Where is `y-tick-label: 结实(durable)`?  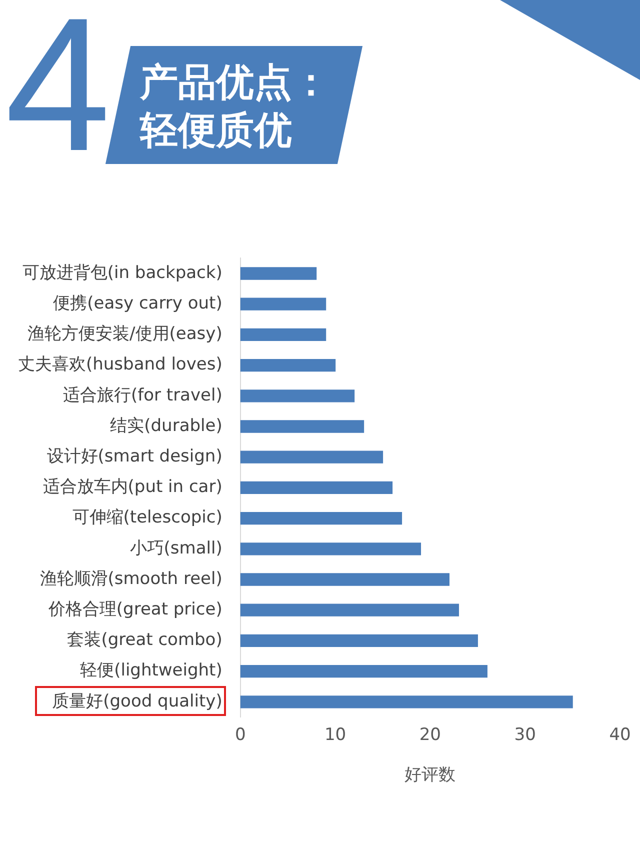 y-tick-label: 结实(durable) is located at coordinates (166, 426).